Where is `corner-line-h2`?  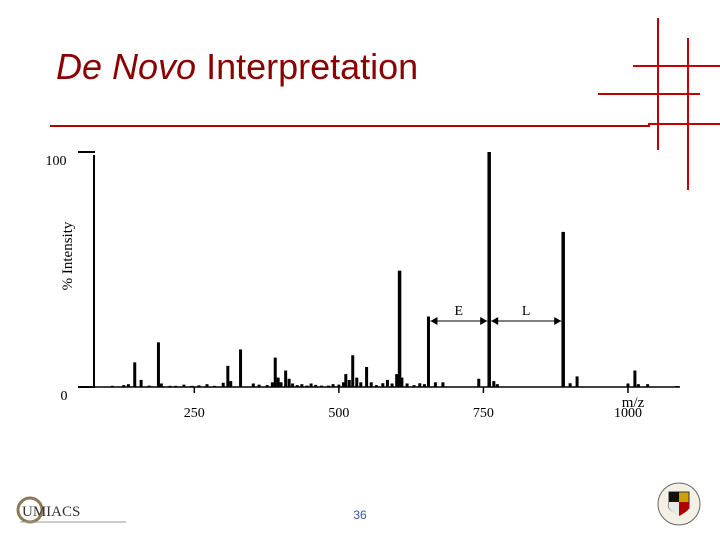
corner-line-h2 is located at coordinates (649, 94).